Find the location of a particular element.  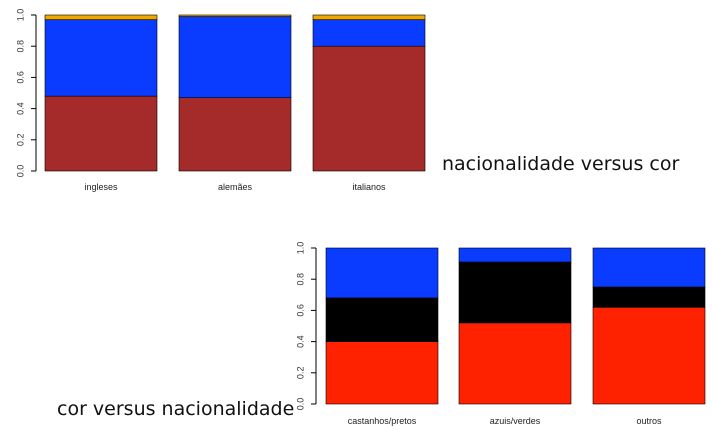

c1-y-tick-label: 1.0 is located at coordinates (20, 15).